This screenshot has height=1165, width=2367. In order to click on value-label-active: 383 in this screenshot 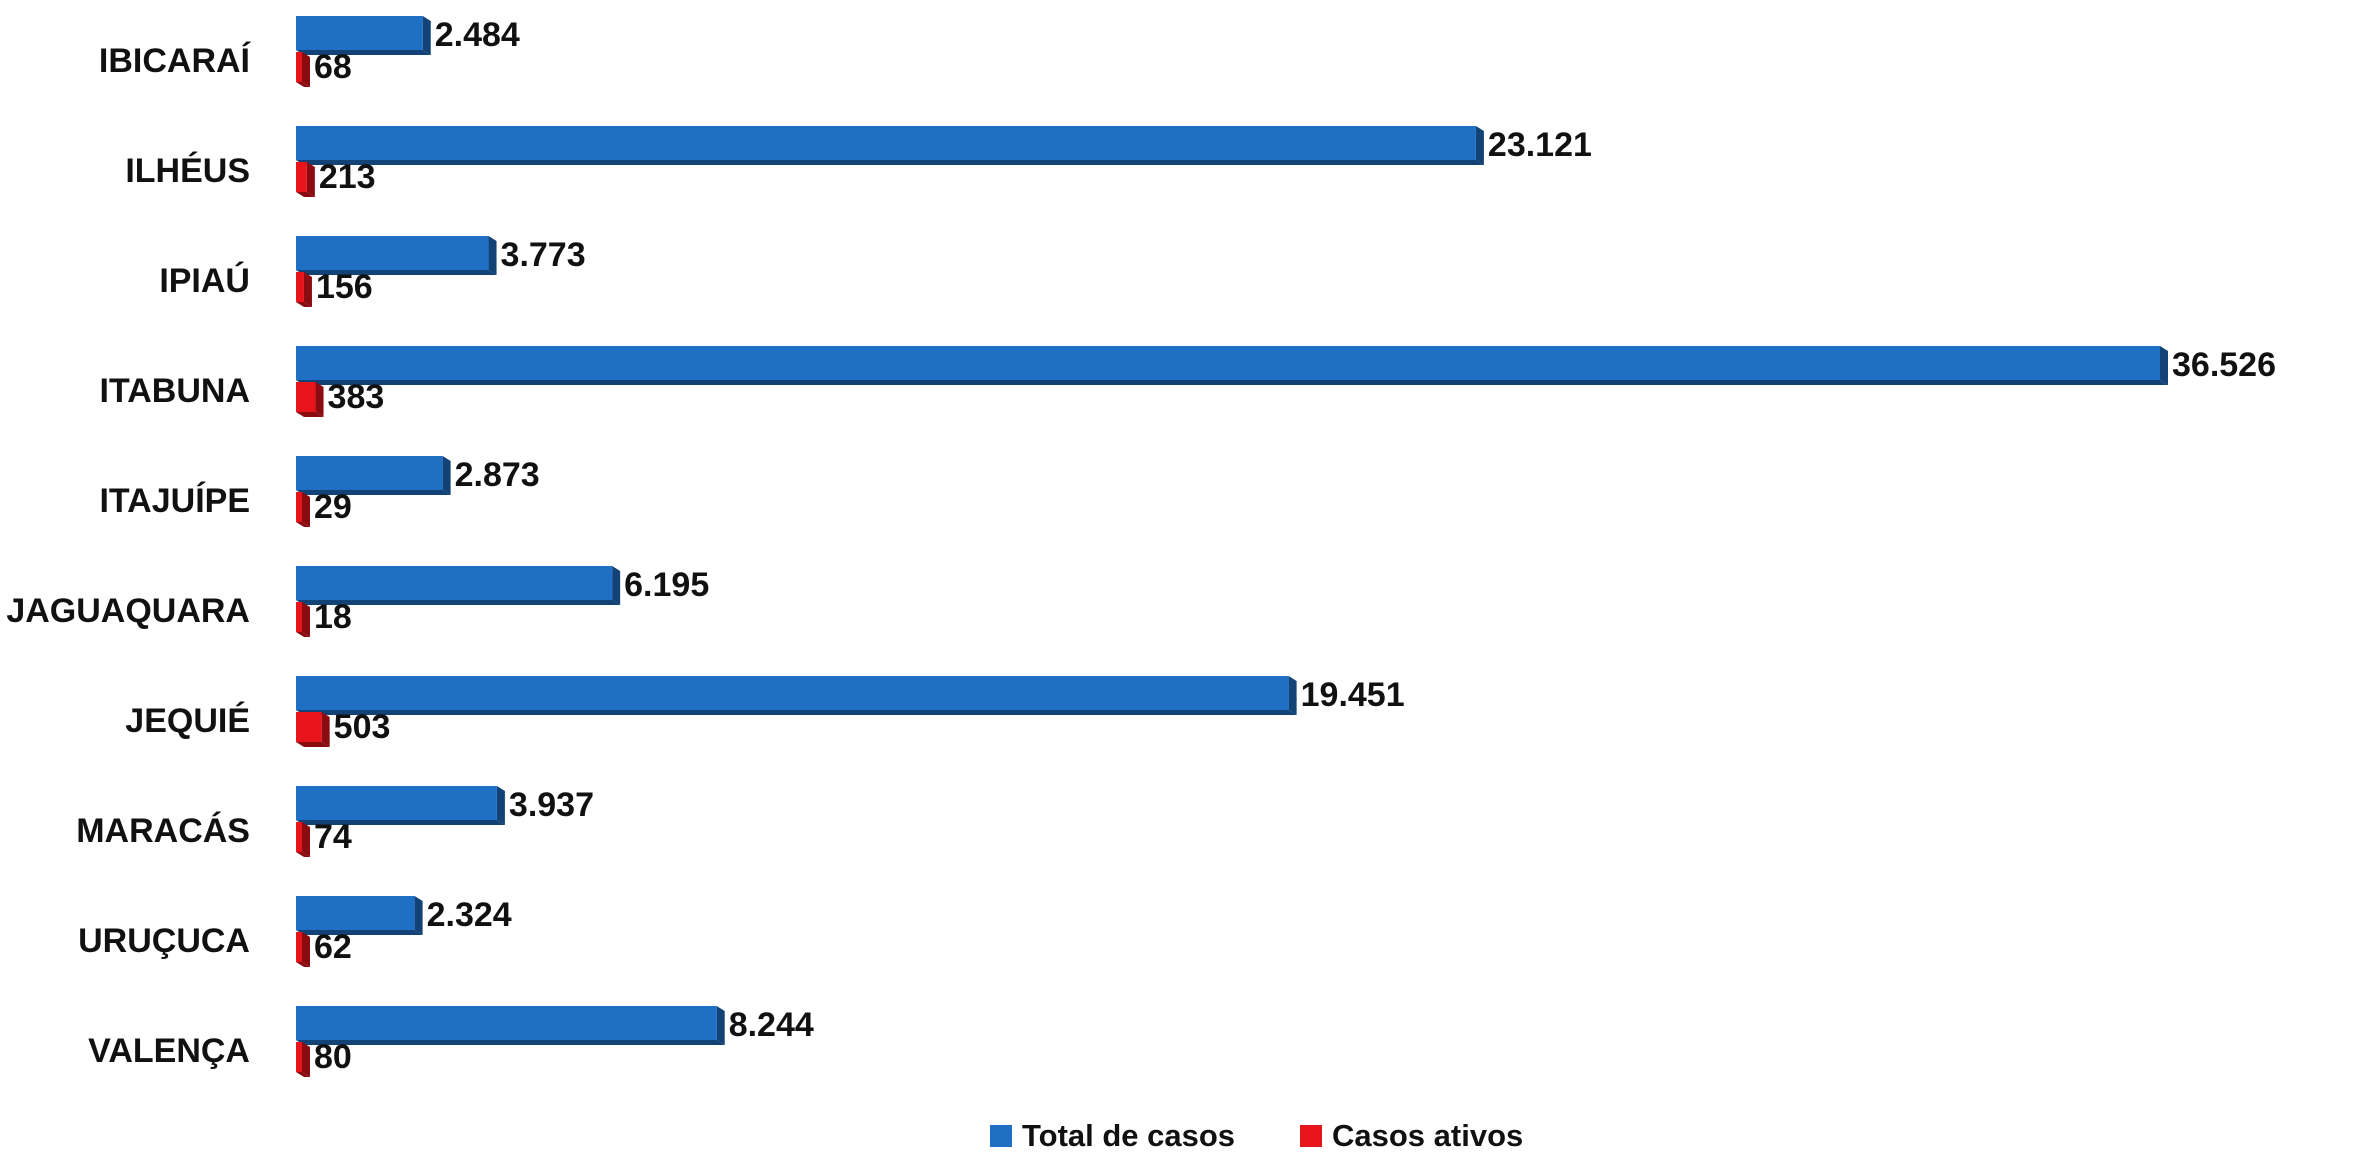, I will do `click(356, 397)`.